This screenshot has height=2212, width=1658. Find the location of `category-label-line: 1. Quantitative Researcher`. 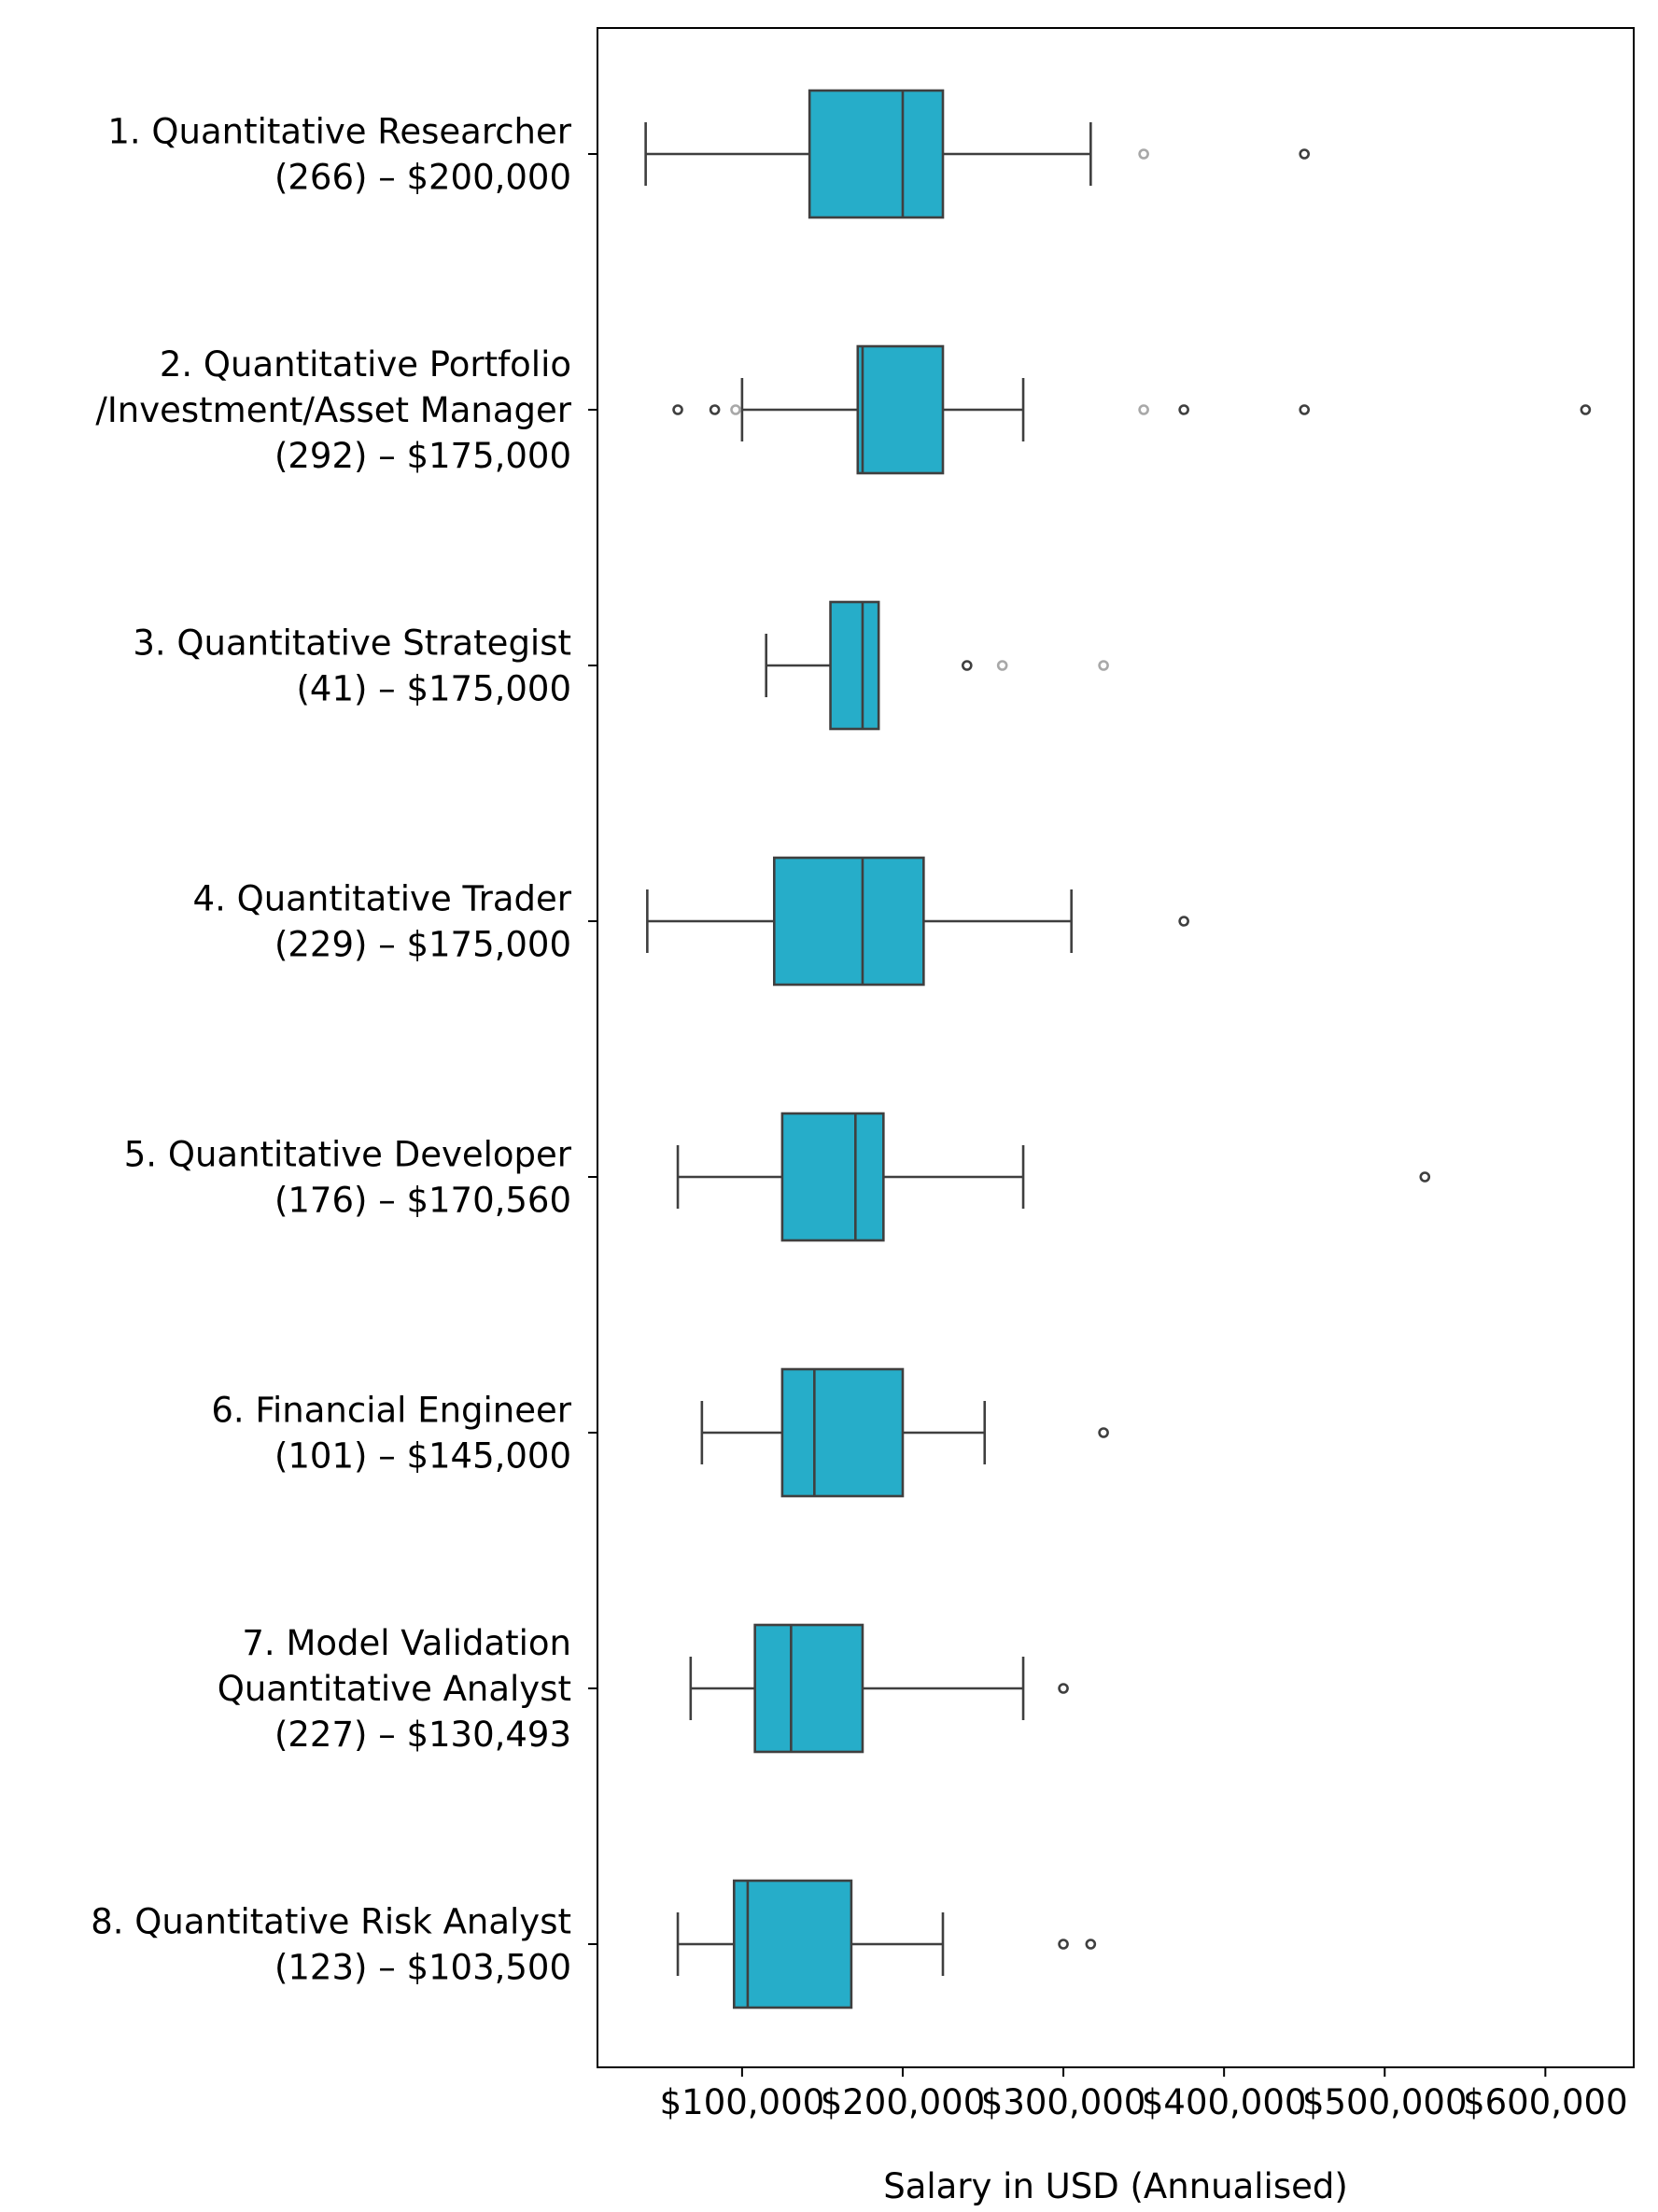

category-label-line: 1. Quantitative Researcher is located at coordinates (339, 132).